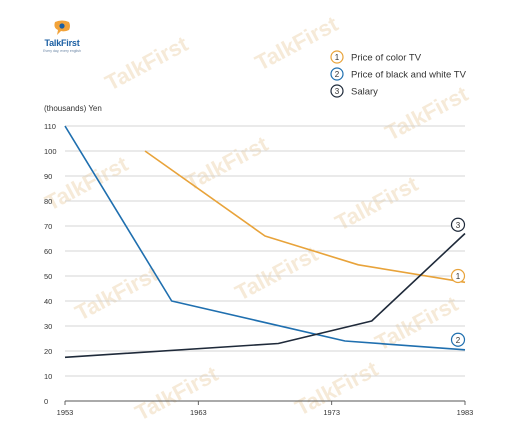 The width and height of the screenshot is (512, 429). I want to click on y-axis-label: (thousands) Yen, so click(73, 108).